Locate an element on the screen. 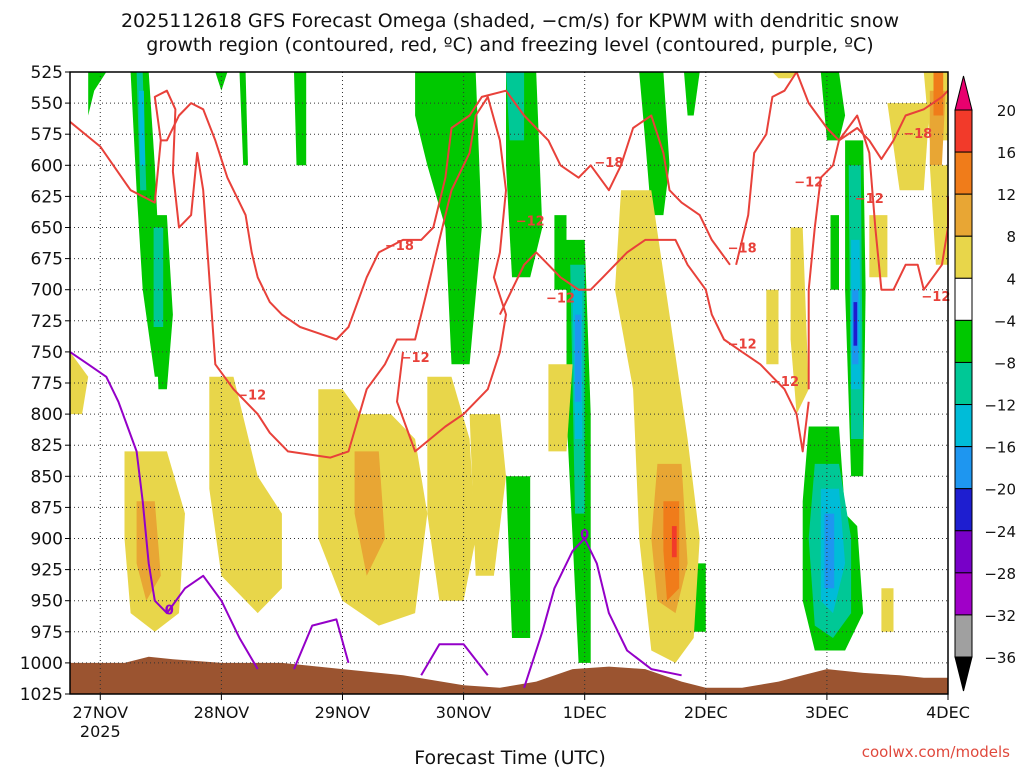 Image resolution: width=1024 pixels, height=772 pixels. x-axis-label: Forecast Time (UTC) is located at coordinates (509, 757).